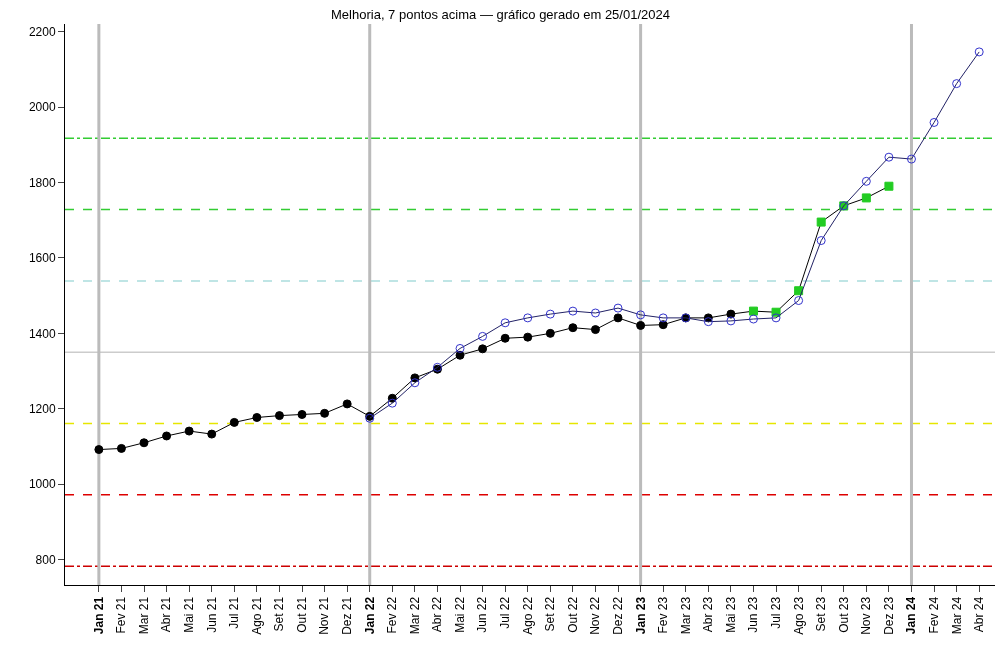  Describe the element at coordinates (753, 614) in the screenshot. I see `x-tick-label: Jun 23` at that location.